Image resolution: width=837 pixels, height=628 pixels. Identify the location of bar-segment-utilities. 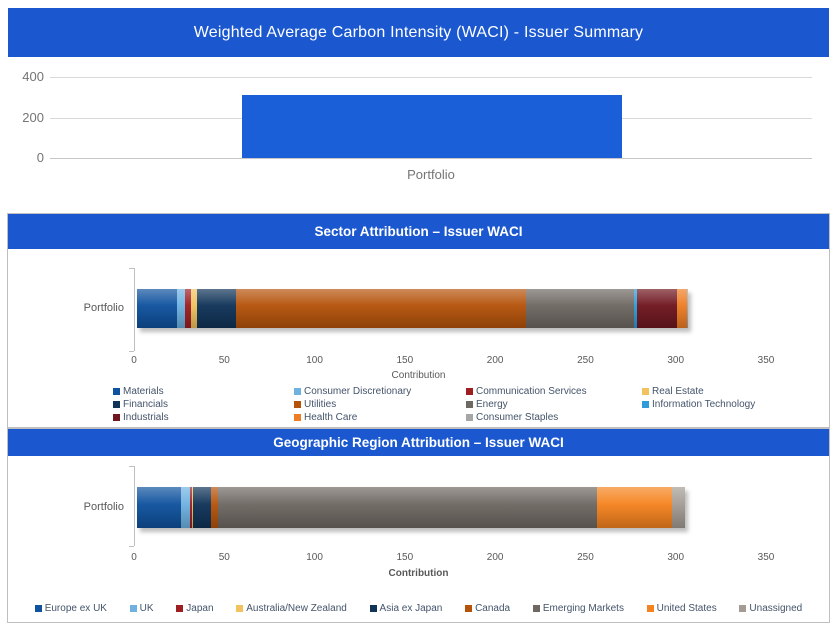
(381, 308).